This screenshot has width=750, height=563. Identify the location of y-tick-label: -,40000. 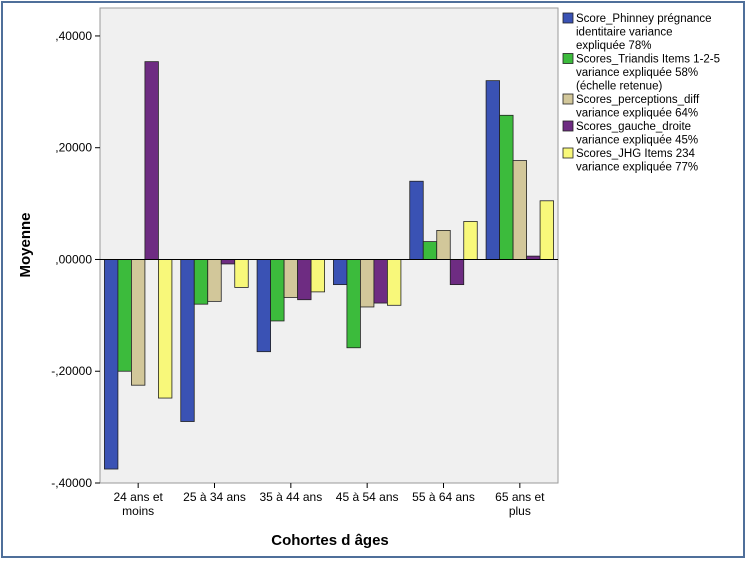
(71, 483).